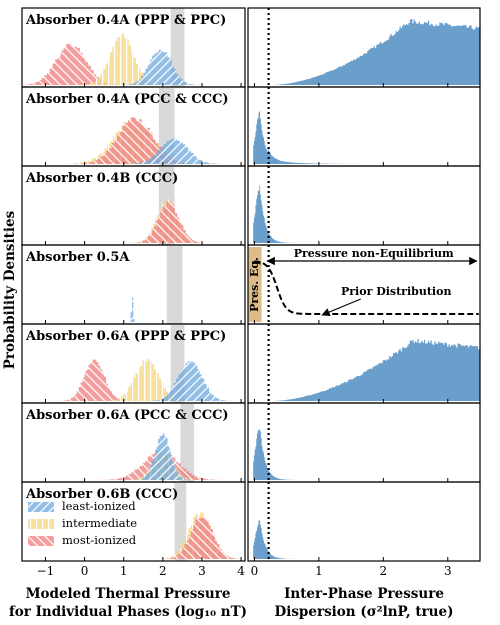 This screenshot has height=625, width=500. Describe the element at coordinates (127, 99) in the screenshot. I see `panel-label: Absorber 0.4A (PCC & CCC)` at that location.